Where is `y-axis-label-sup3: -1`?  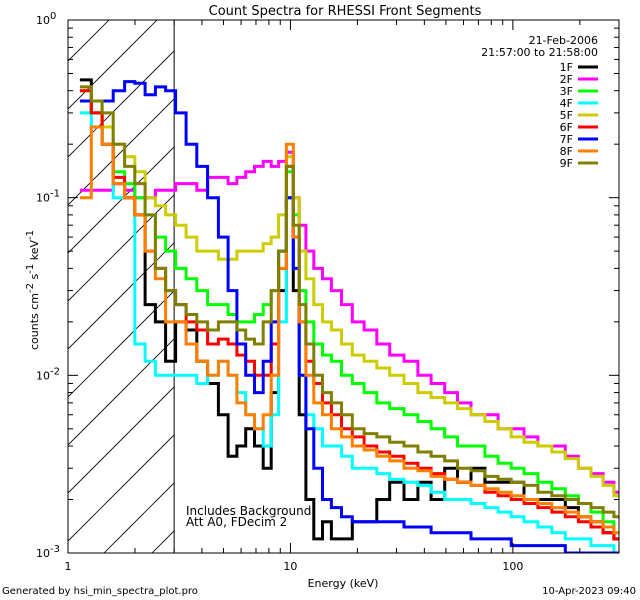
y-axis-label-sup3: -1 is located at coordinates (30, 235).